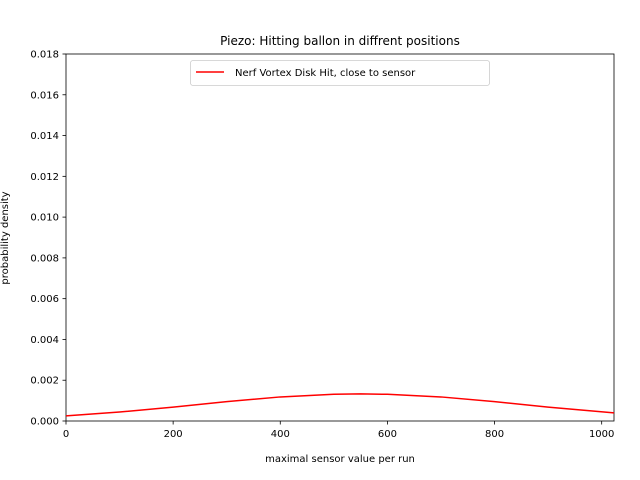 The image size is (640, 480). What do you see at coordinates (280, 434) in the screenshot?
I see `x-tick-label: 400` at bounding box center [280, 434].